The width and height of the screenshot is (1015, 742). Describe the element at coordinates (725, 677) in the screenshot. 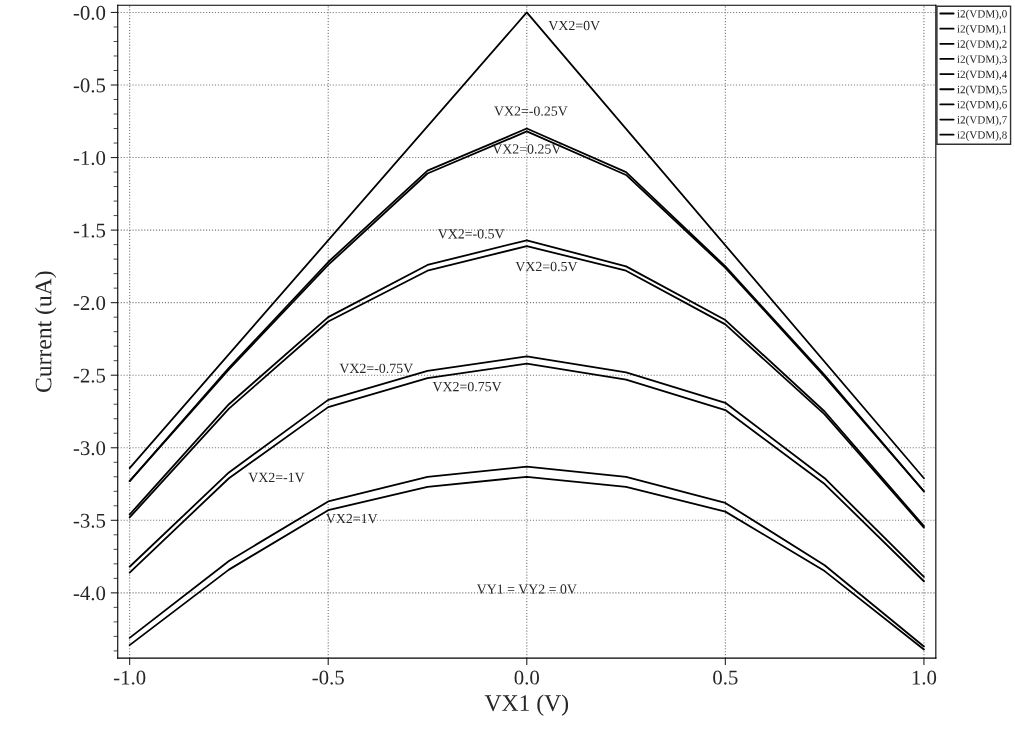

I see `x-tick-label: 0.5` at that location.